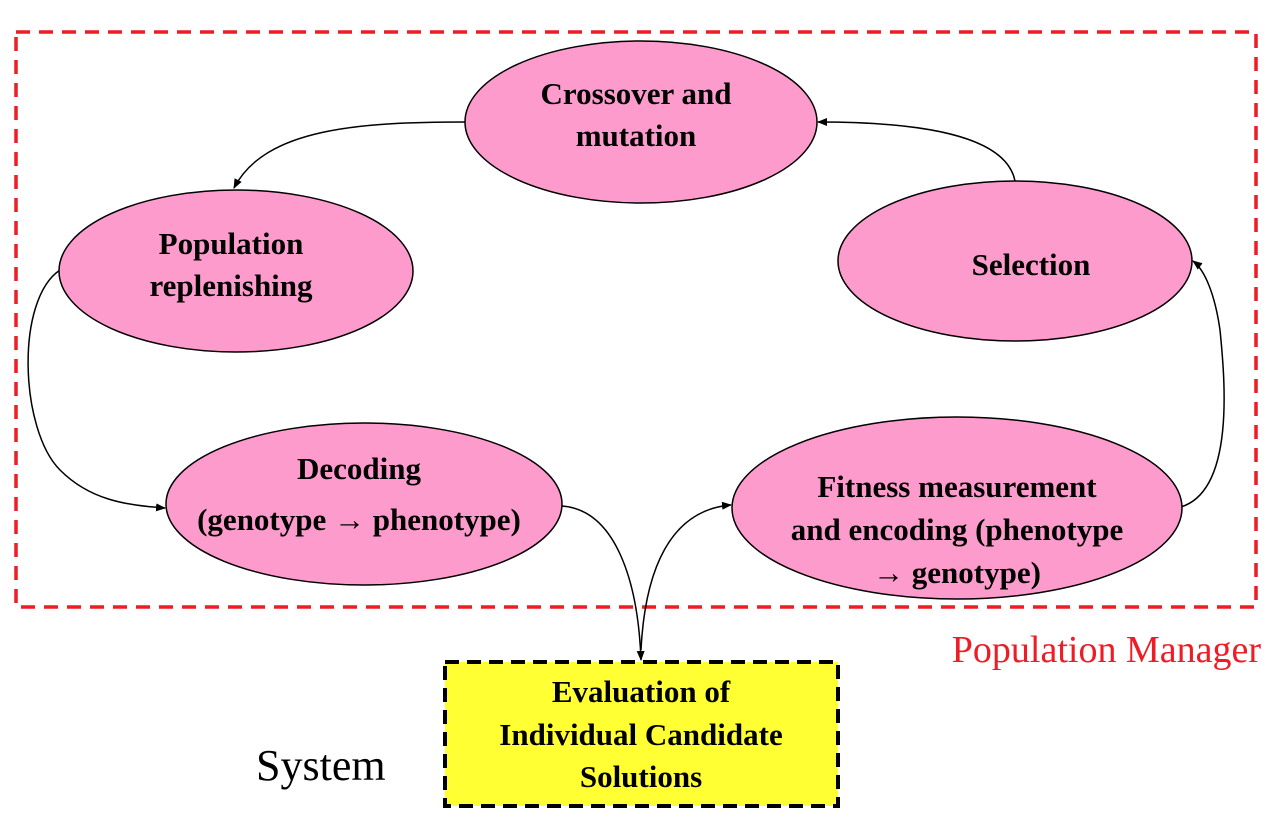  I want to click on node-fitness-line2: and encoding (phenotype, so click(957, 529).